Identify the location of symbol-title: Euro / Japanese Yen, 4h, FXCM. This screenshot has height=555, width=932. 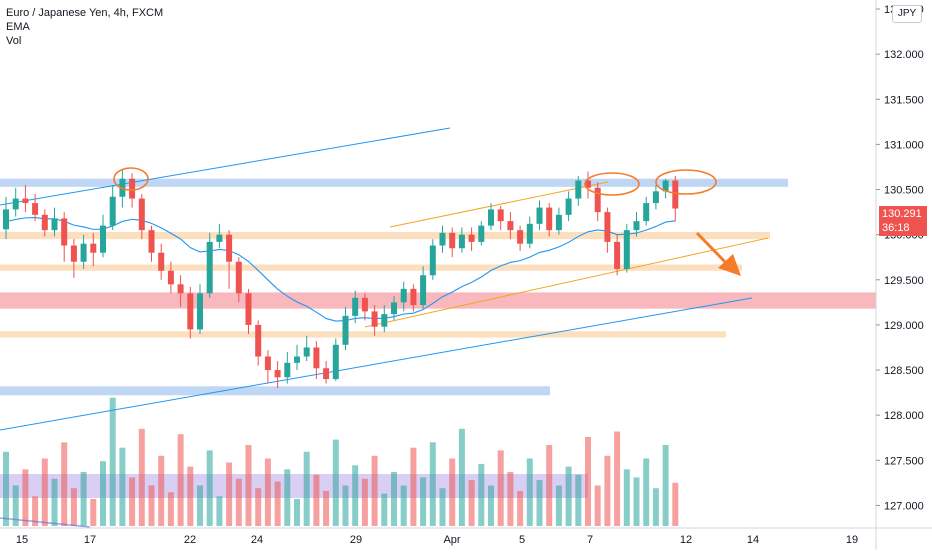
(85, 13).